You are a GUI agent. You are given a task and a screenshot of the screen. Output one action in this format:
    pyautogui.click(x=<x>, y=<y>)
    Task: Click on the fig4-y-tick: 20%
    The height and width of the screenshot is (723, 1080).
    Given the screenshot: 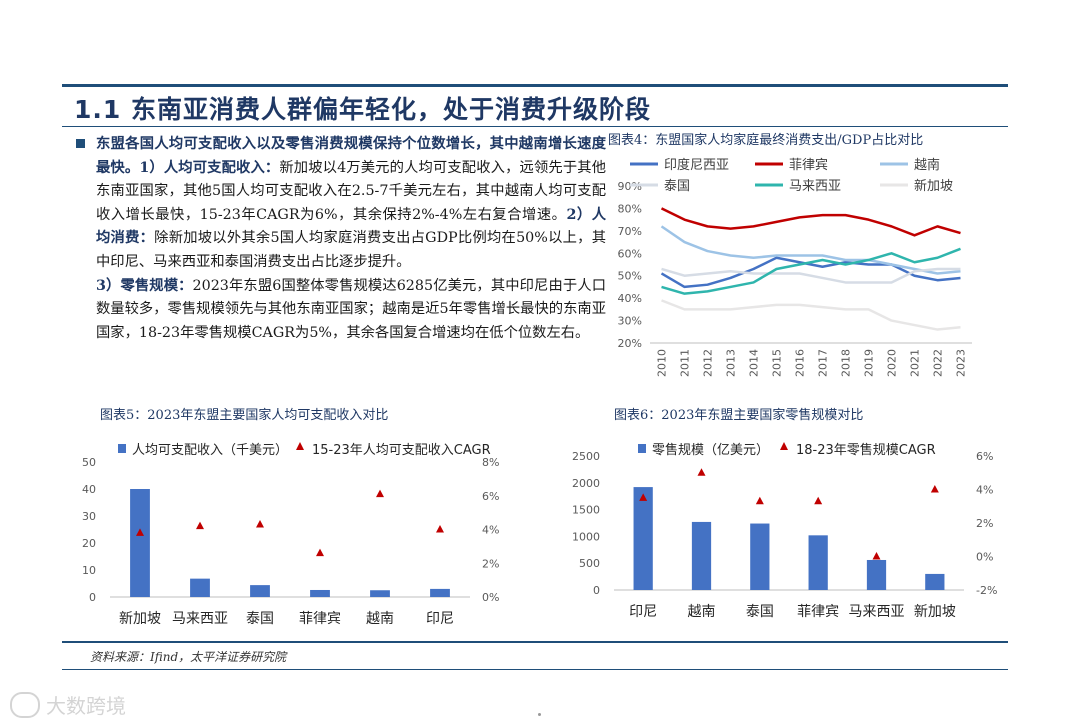 What is the action you would take?
    pyautogui.click(x=630, y=343)
    